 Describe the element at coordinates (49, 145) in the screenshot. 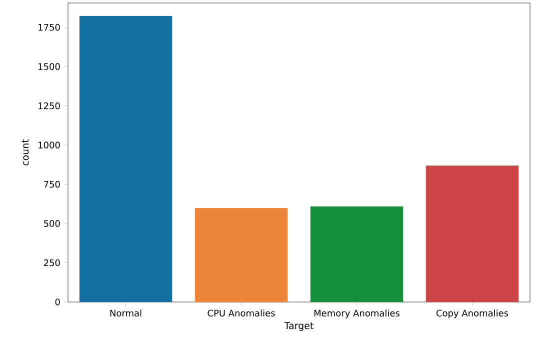

I see `y-tick-label: 1000` at that location.